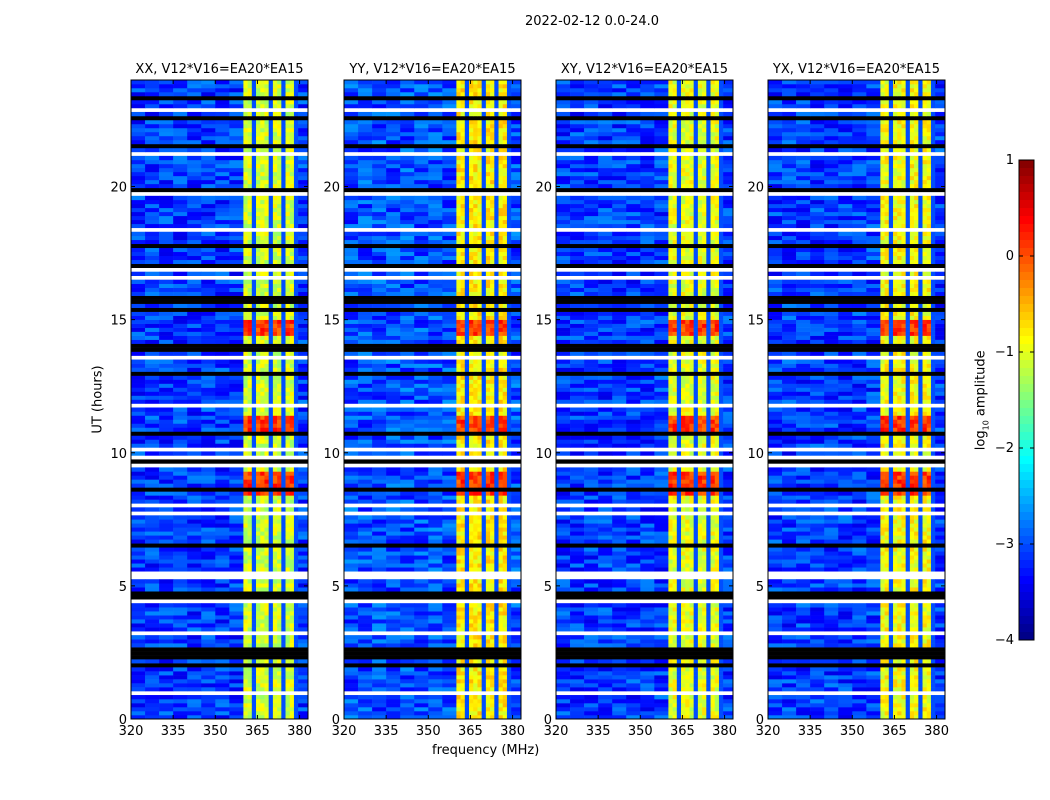  What do you see at coordinates (215, 731) in the screenshot?
I see `x-tick-label: 350` at bounding box center [215, 731].